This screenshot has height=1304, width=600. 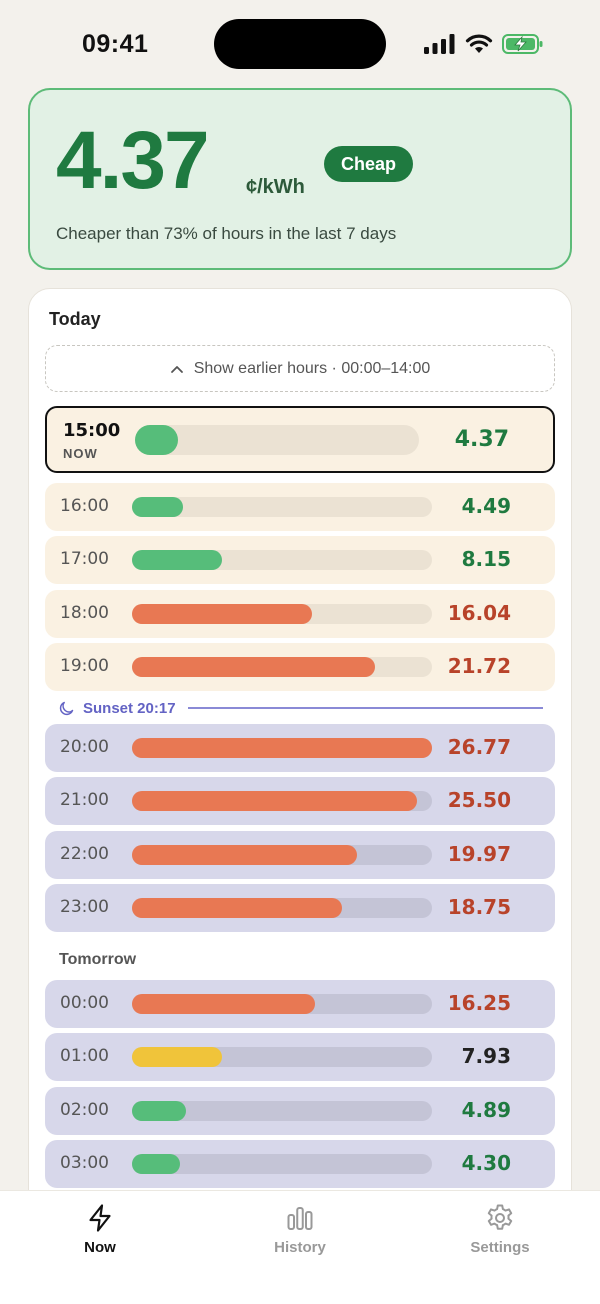 I want to click on tab-now-label: Now, so click(x=100, y=1247).